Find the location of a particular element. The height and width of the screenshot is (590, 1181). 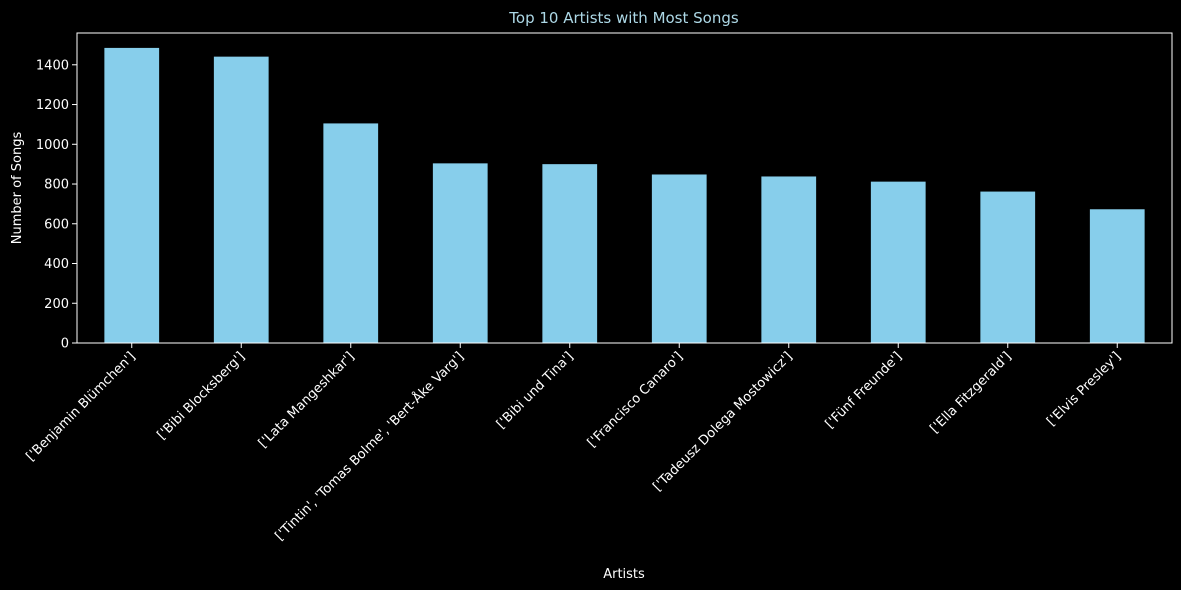

y-tick-label-5: 1000 is located at coordinates (52, 145).